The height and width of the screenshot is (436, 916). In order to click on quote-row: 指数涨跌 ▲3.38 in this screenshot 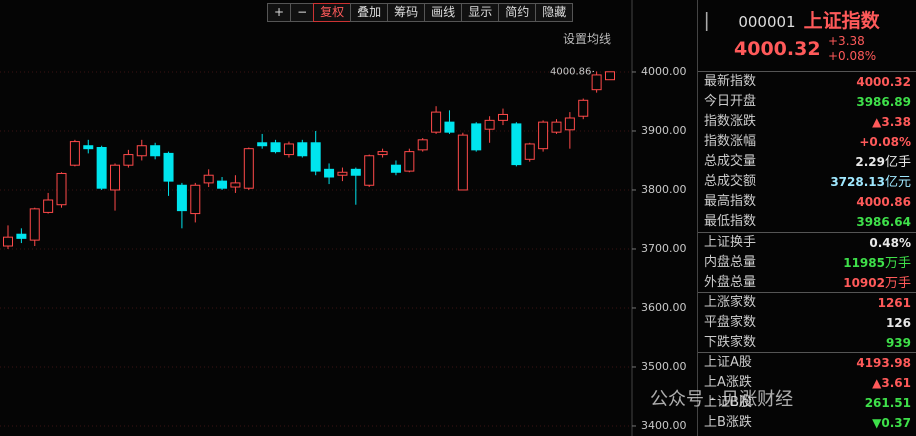, I will do `click(807, 122)`.